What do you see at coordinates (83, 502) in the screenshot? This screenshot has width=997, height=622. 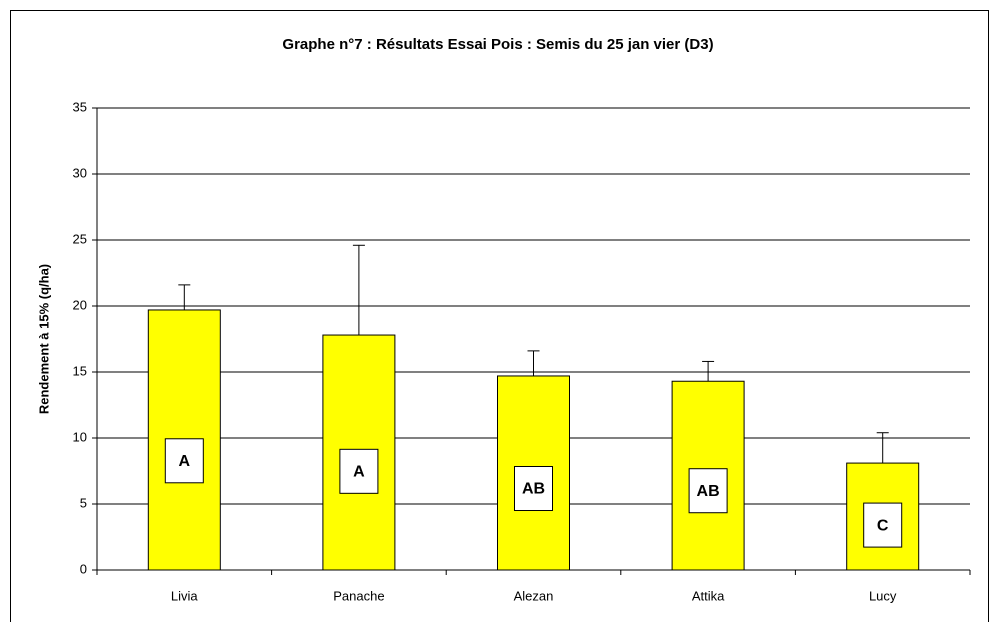 I see `y-tick-label: 5` at bounding box center [83, 502].